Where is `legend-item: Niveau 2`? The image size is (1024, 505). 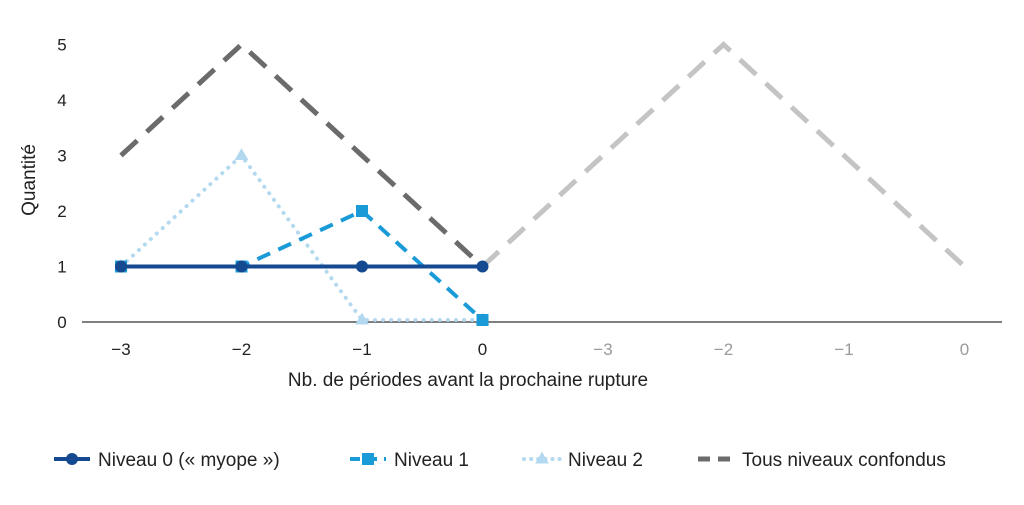
legend-item: Niveau 2 is located at coordinates (582, 460).